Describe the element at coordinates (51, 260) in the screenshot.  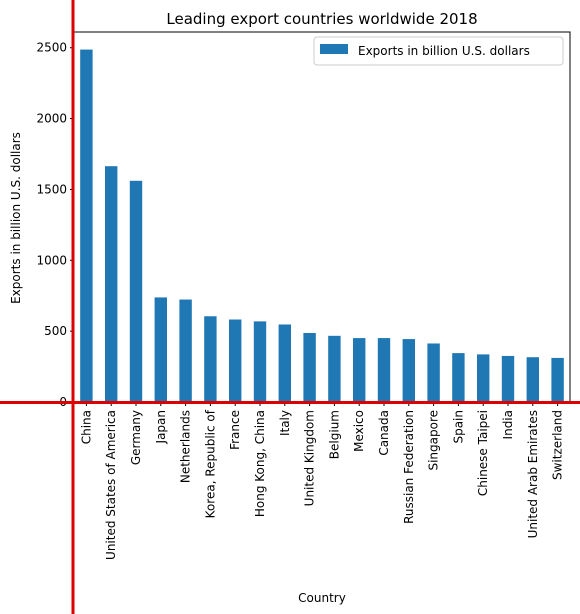
I see `y-tick-label: 1000` at that location.